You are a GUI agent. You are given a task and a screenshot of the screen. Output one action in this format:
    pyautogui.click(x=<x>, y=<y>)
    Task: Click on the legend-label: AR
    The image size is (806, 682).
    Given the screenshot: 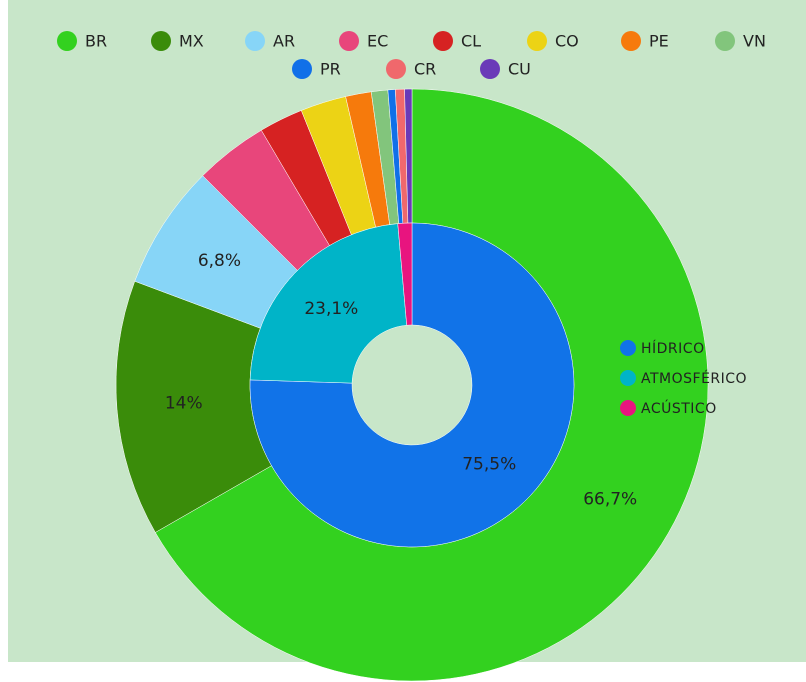 What is the action you would take?
    pyautogui.click(x=284, y=41)
    